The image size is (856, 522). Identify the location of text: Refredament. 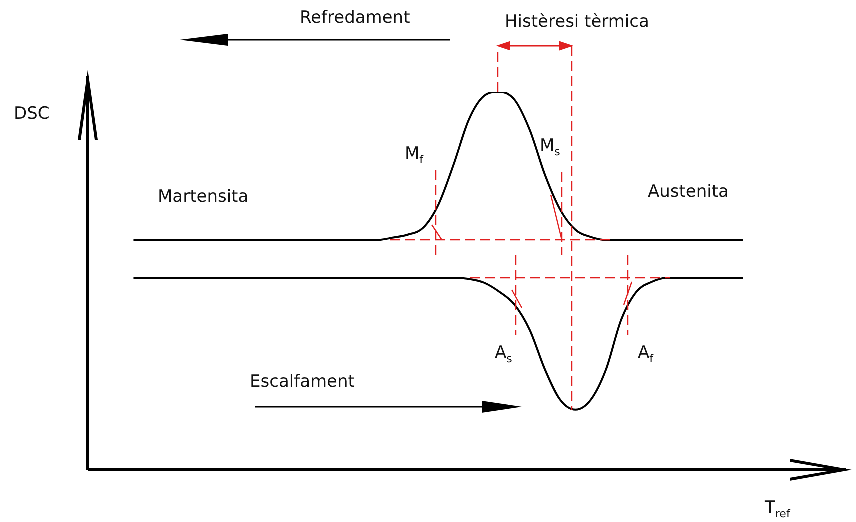
(355, 18).